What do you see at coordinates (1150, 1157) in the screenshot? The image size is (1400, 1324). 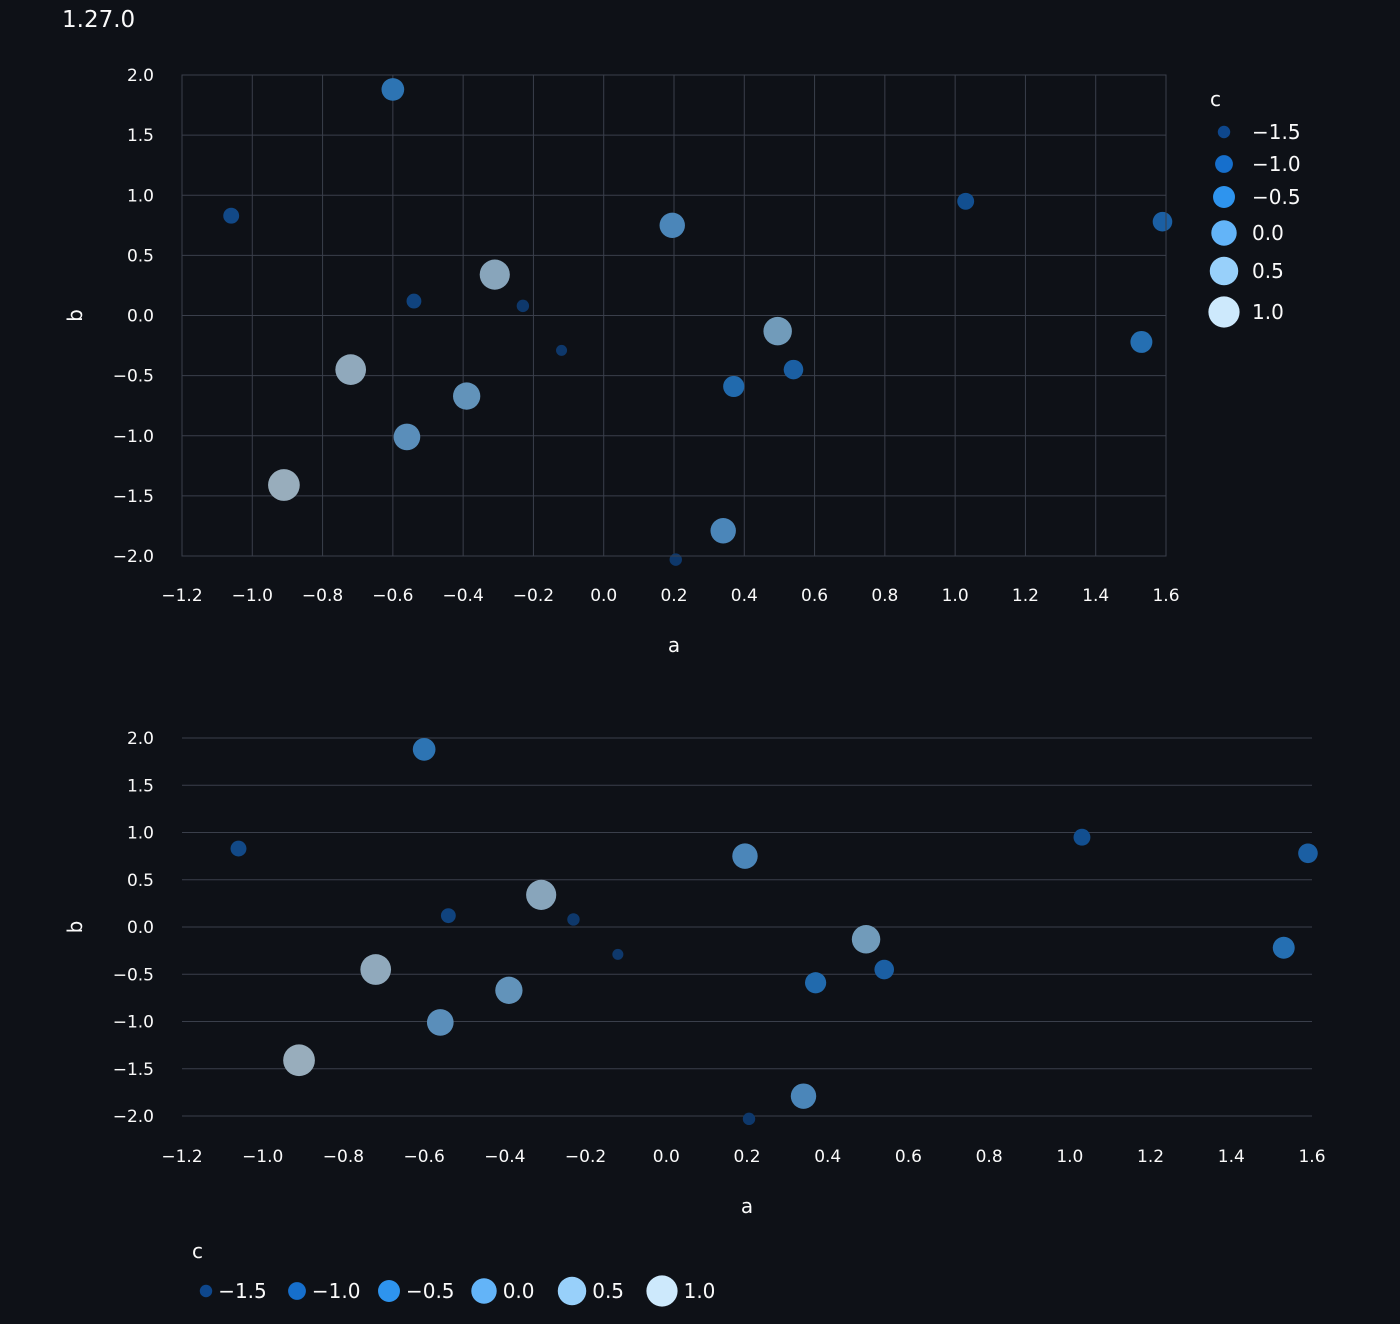 I see `x-tick-label: 1.2` at bounding box center [1150, 1157].